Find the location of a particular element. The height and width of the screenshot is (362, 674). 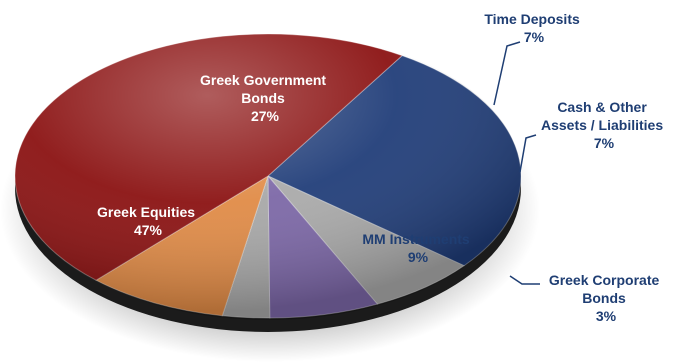

value-mm-instruments: 9% is located at coordinates (418, 257).